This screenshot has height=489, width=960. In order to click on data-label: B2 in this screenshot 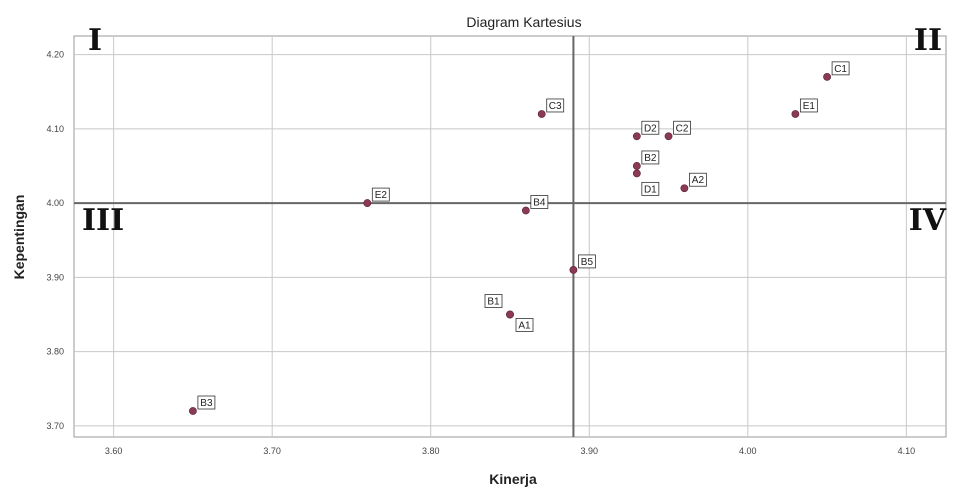, I will do `click(650, 158)`.